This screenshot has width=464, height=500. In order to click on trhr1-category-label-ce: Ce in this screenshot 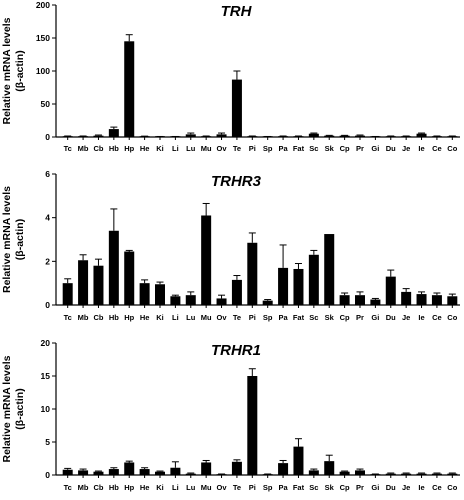, I will do `click(437, 487)`.